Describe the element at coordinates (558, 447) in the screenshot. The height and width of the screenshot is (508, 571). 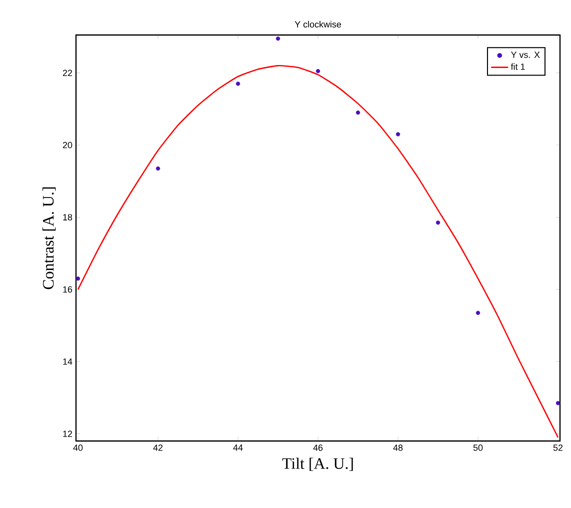
I see `x-tick-label: 52` at that location.